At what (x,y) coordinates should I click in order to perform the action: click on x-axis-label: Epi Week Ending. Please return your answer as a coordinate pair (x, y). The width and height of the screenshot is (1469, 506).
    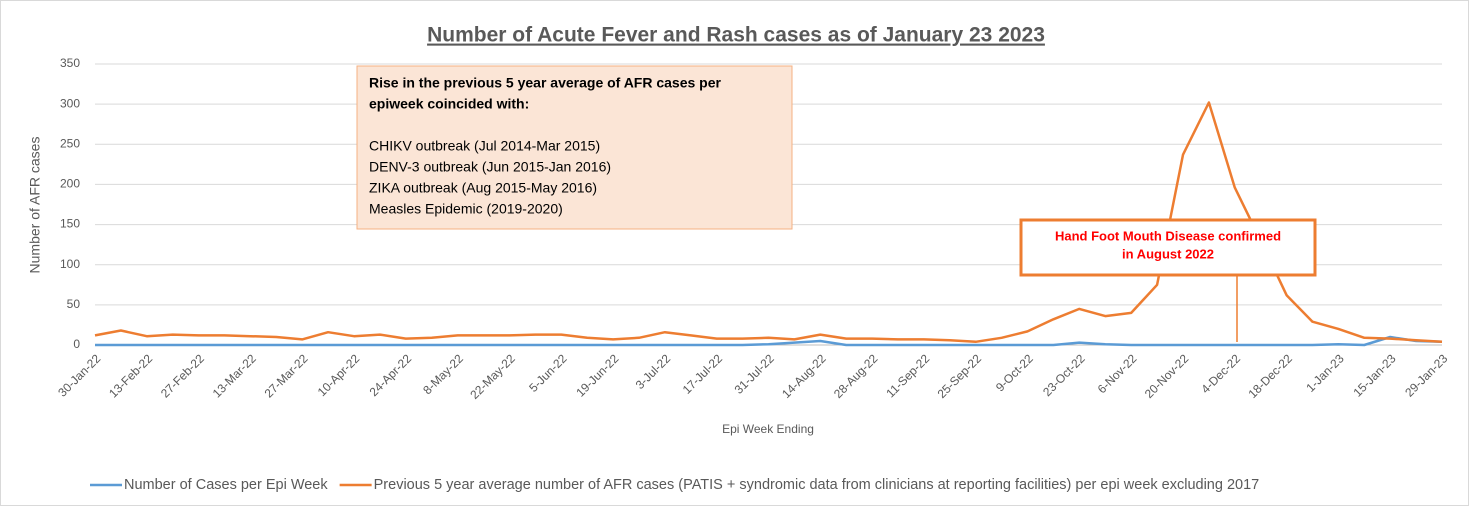
    Looking at the image, I should click on (768, 429).